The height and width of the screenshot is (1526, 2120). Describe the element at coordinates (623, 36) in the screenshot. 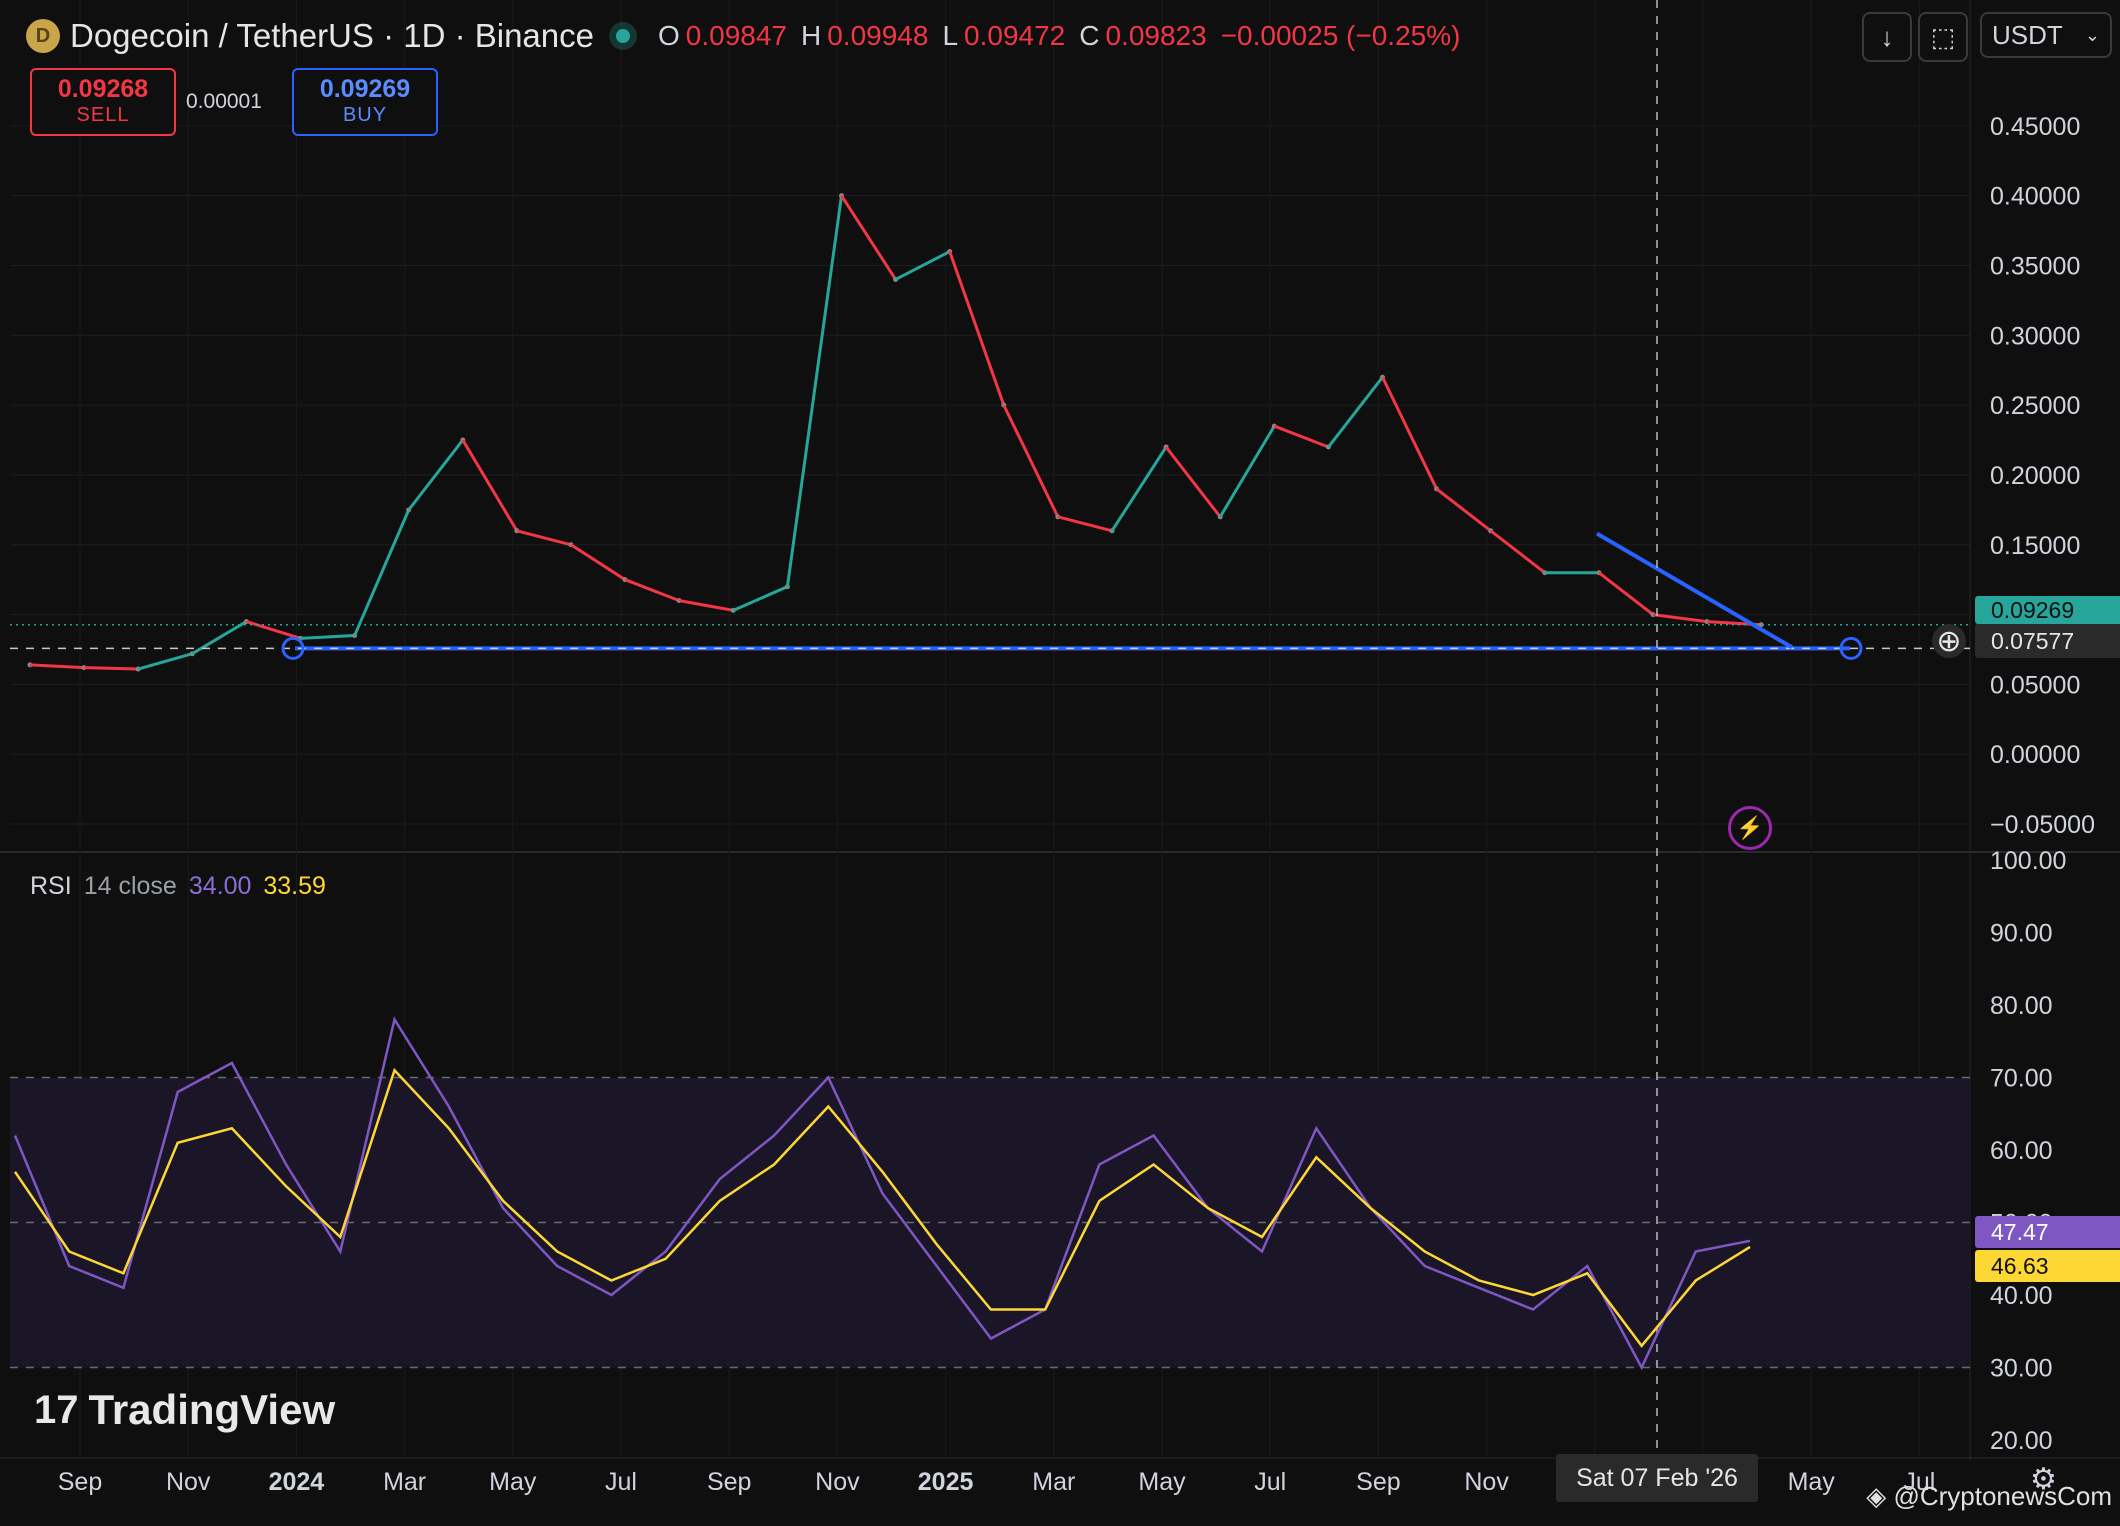

I see `market-open-icon` at that location.